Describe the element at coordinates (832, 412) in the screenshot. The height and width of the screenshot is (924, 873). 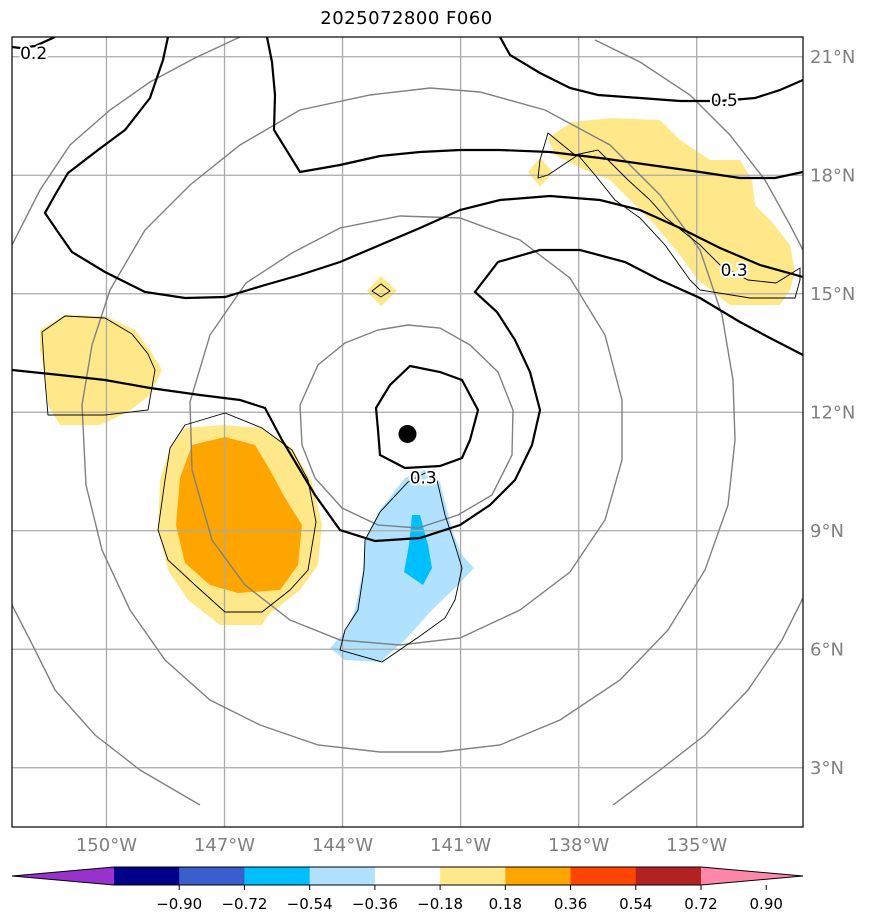
I see `lat-tick-label: 12°N` at that location.